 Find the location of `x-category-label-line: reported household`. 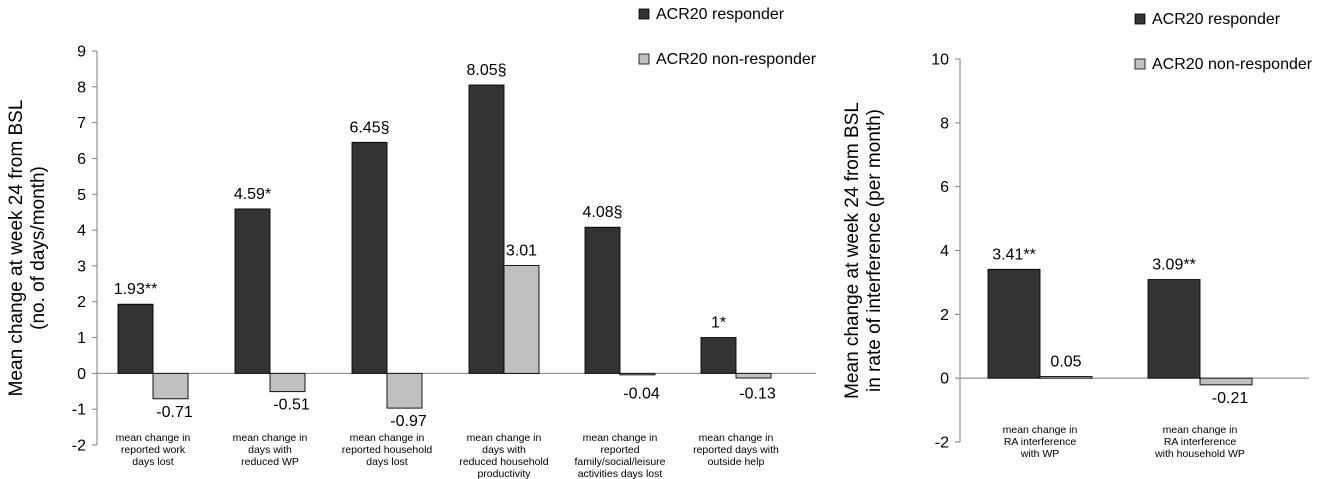

x-category-label-line: reported household is located at coordinates (387, 450).